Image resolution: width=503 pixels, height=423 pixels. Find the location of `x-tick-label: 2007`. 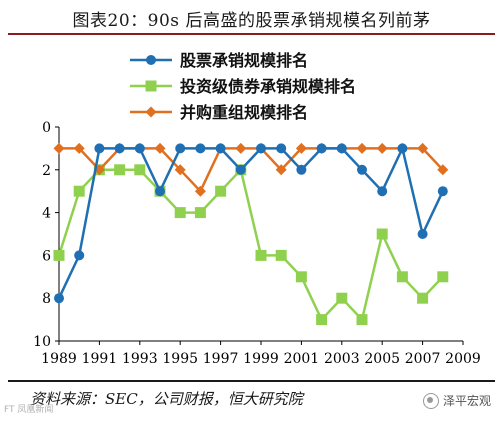

x-tick-label: 2007 is located at coordinates (423, 359).